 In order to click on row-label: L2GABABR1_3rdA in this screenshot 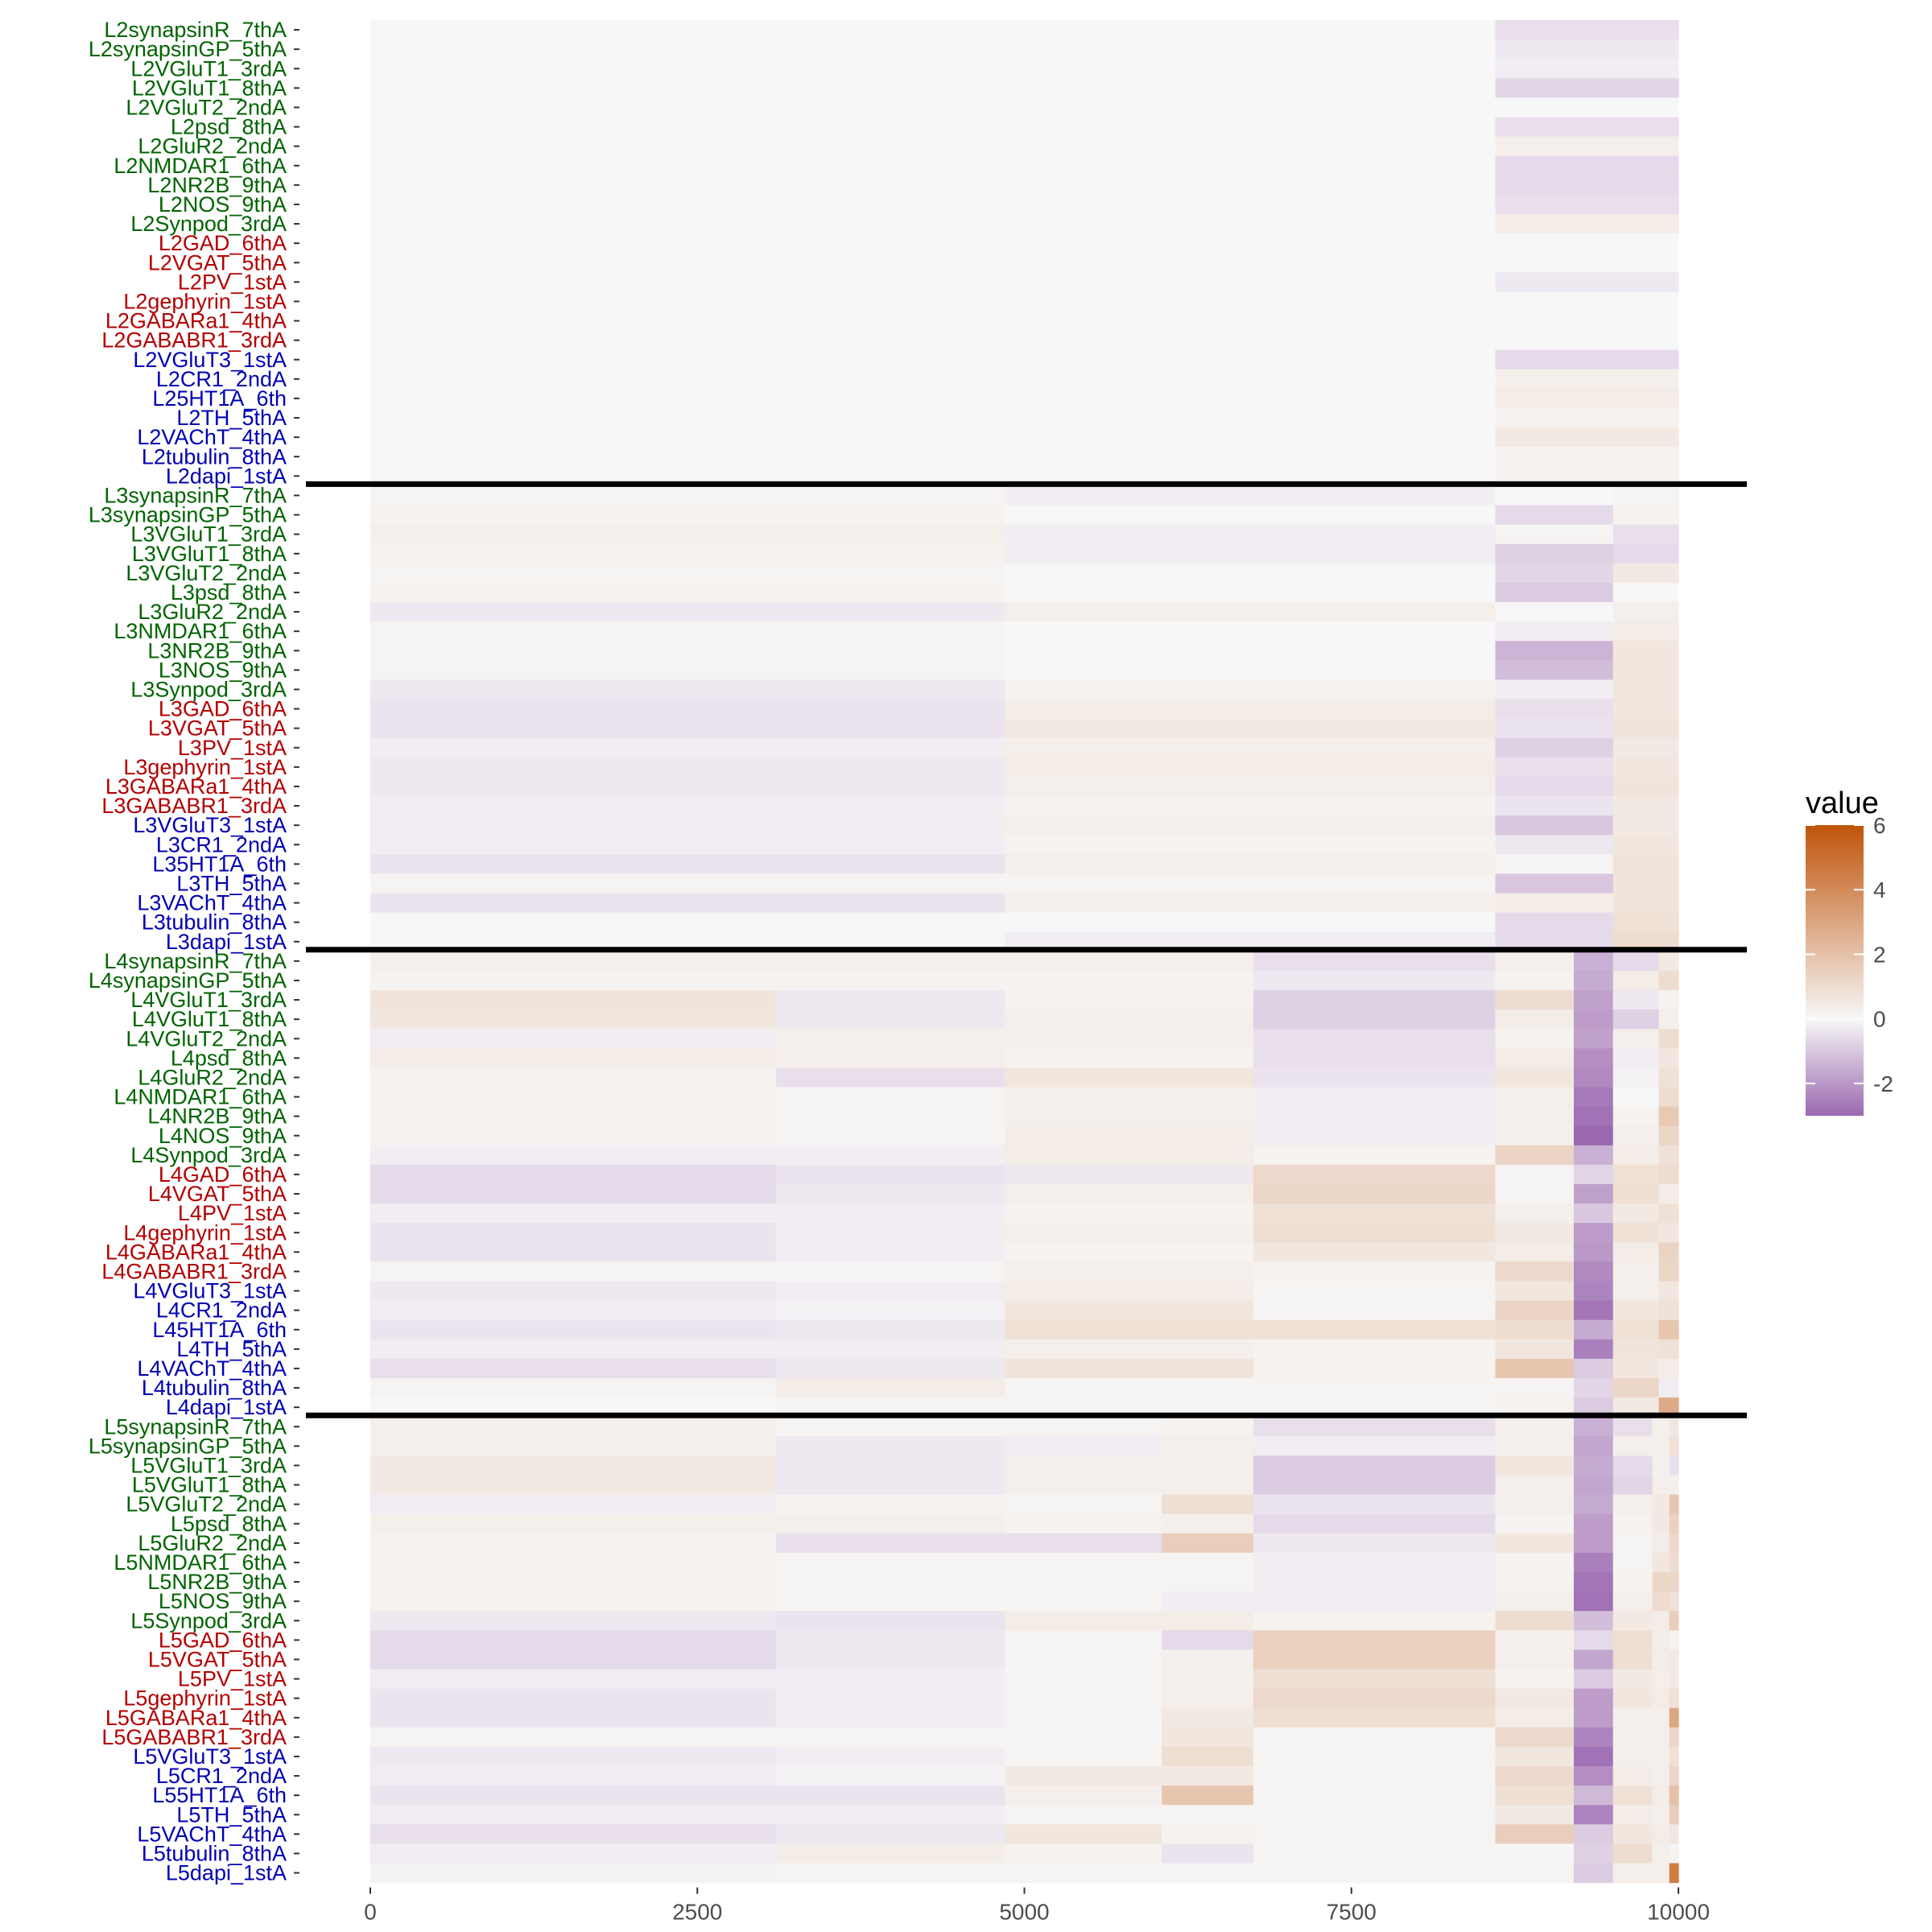, I will do `click(194, 340)`.